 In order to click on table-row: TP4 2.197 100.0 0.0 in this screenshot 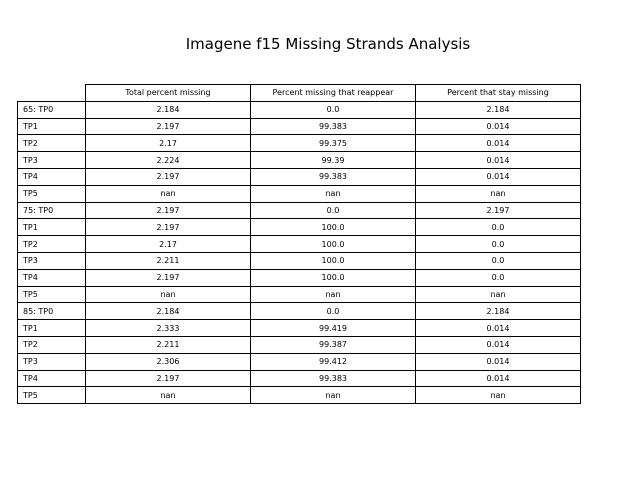, I will do `click(299, 277)`.